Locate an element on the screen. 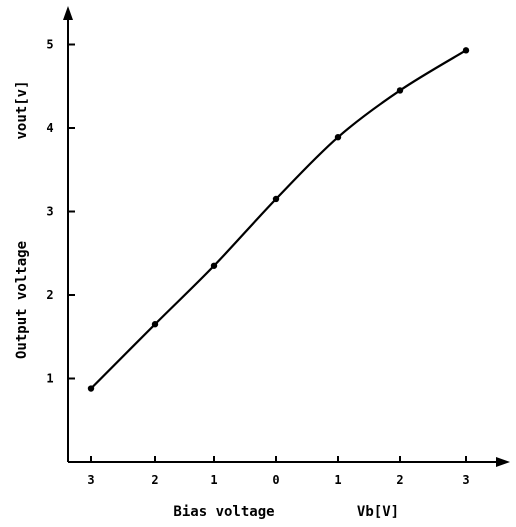 The width and height of the screenshot is (516, 527). y-axis-arrow is located at coordinates (68, 13).